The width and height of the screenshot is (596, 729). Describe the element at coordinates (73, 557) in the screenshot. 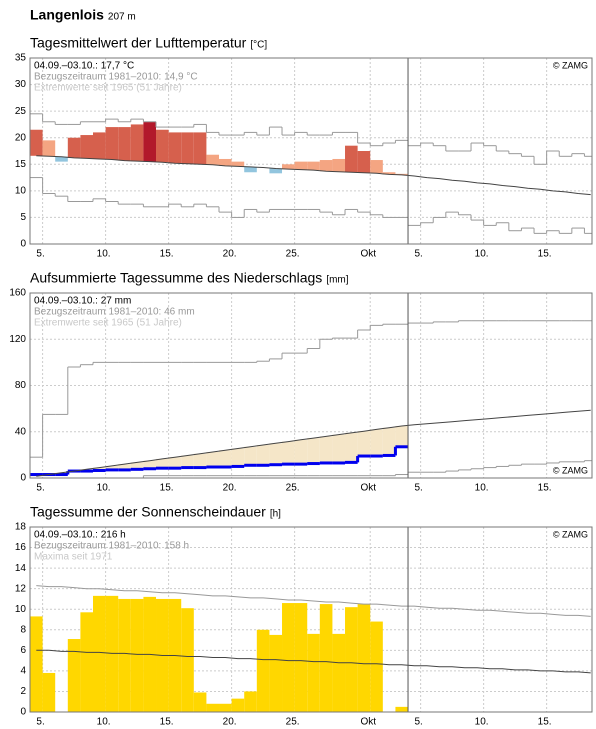

I see `annotation: Maxima seit 1971` at that location.